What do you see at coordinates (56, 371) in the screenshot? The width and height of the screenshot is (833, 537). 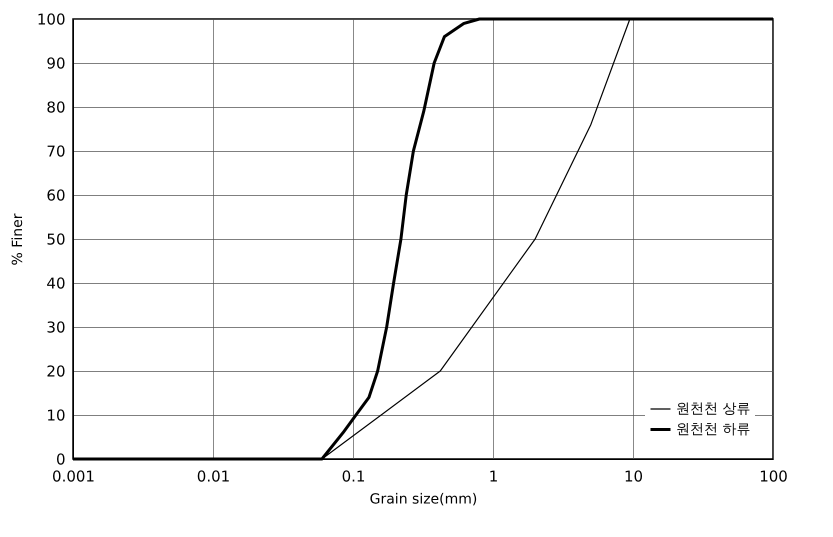 I see `y-tick-label: 20` at bounding box center [56, 371].